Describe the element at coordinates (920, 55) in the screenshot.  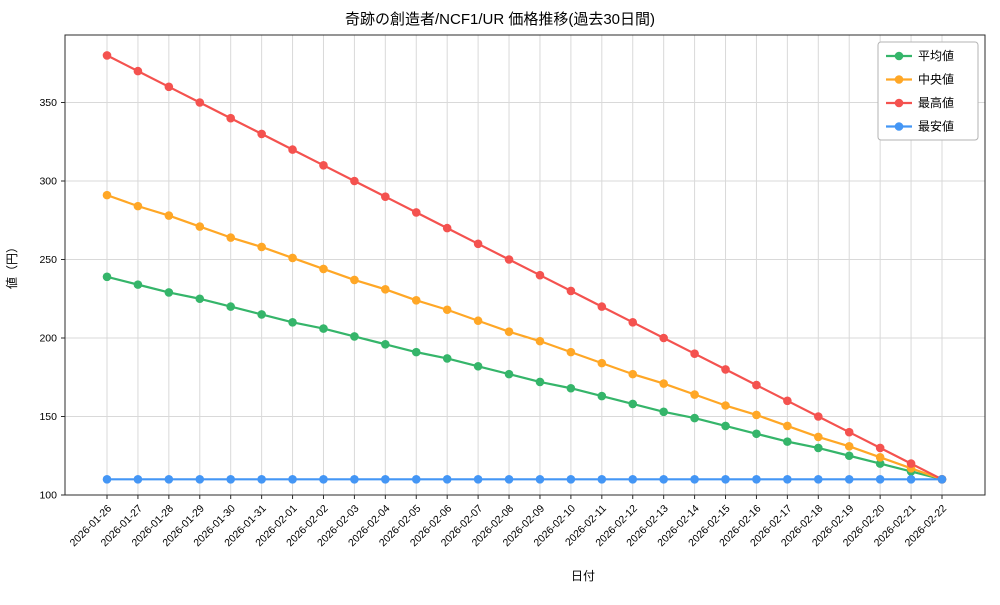
I see `legend-item-average: 平均値` at that location.